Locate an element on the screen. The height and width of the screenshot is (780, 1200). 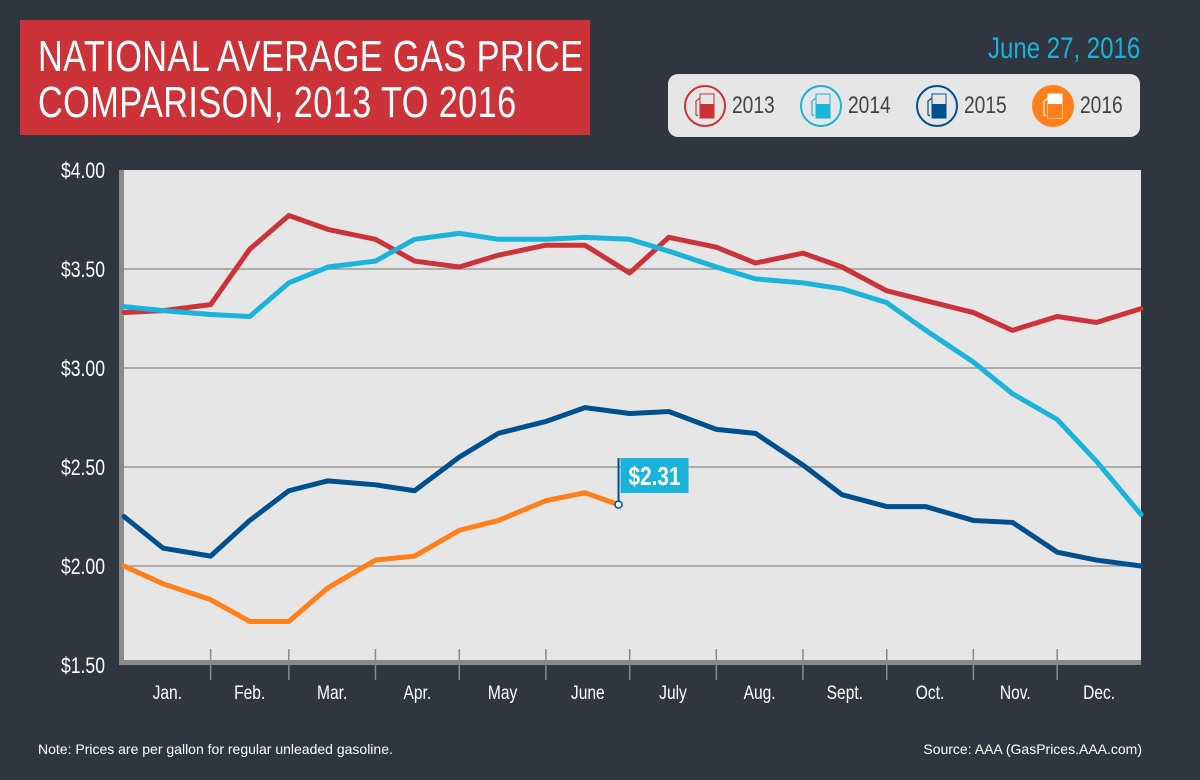
callout-label: $2.31 is located at coordinates (655, 476).